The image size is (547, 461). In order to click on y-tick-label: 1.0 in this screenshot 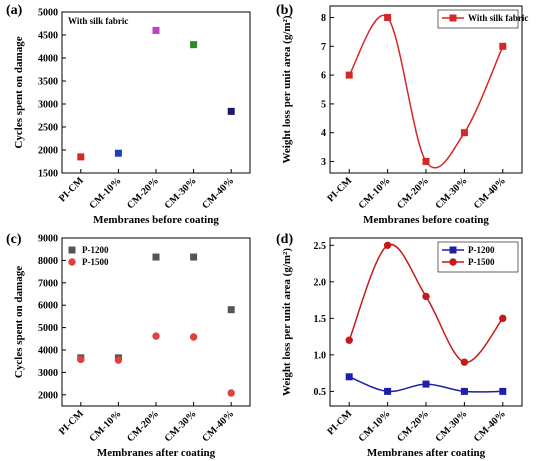, I will do `click(320, 355)`.